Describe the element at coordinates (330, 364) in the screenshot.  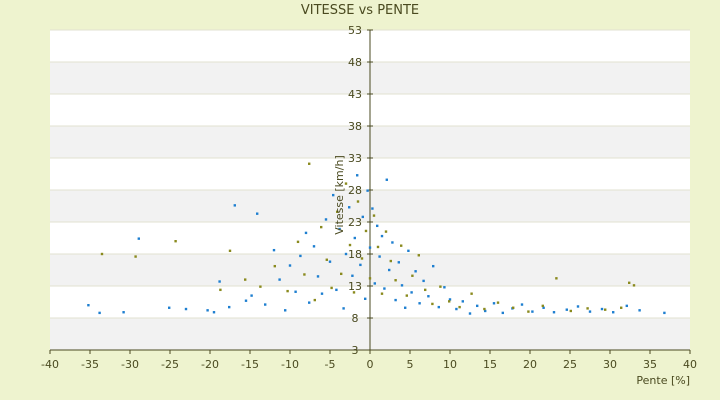
I see `x-tick-label: -5` at that location.